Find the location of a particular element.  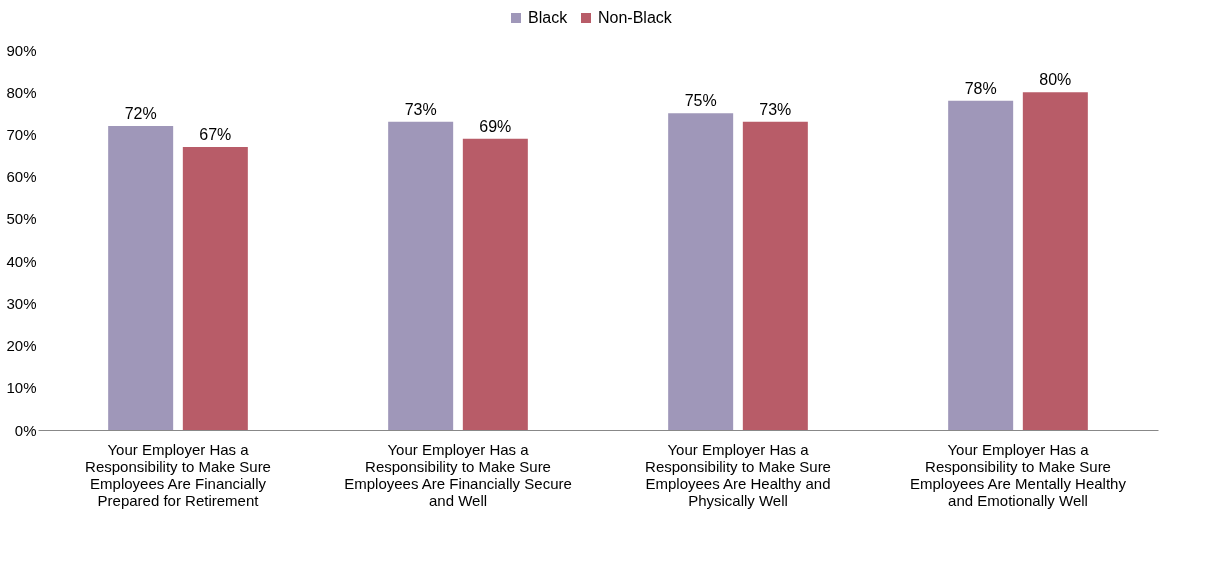

y-tick-label: 90% is located at coordinates (21, 50).